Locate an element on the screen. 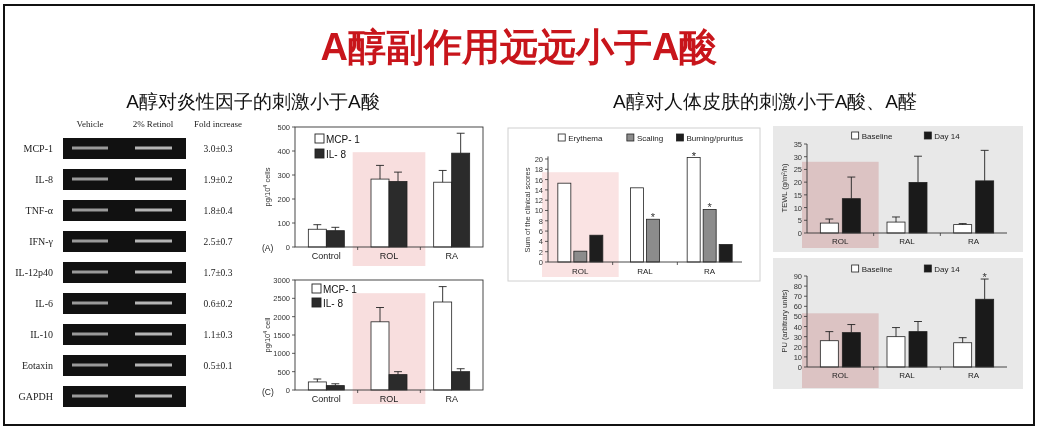 The height and width of the screenshot is (429, 1039). category-label: IL-12p40 is located at coordinates (34, 272).